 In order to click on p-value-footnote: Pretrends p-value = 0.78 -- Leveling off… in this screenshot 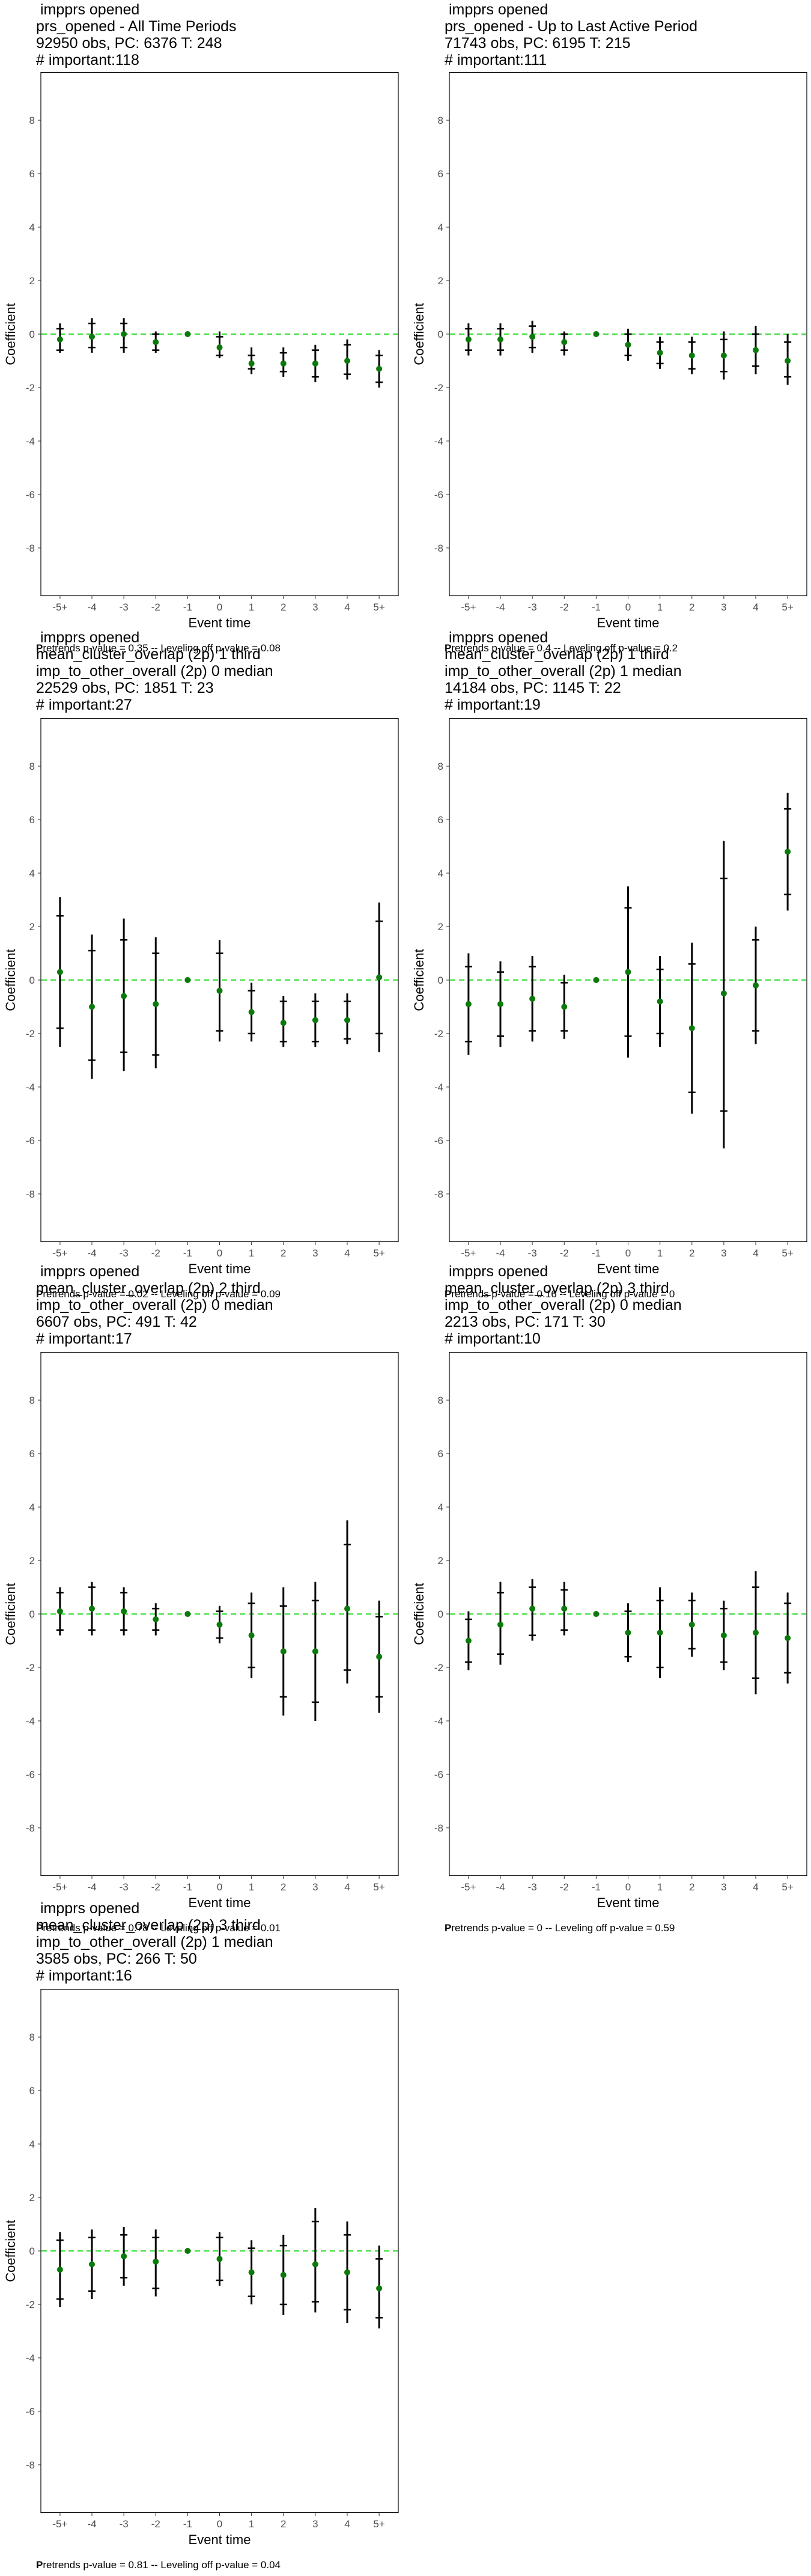, I will do `click(158, 1928)`.